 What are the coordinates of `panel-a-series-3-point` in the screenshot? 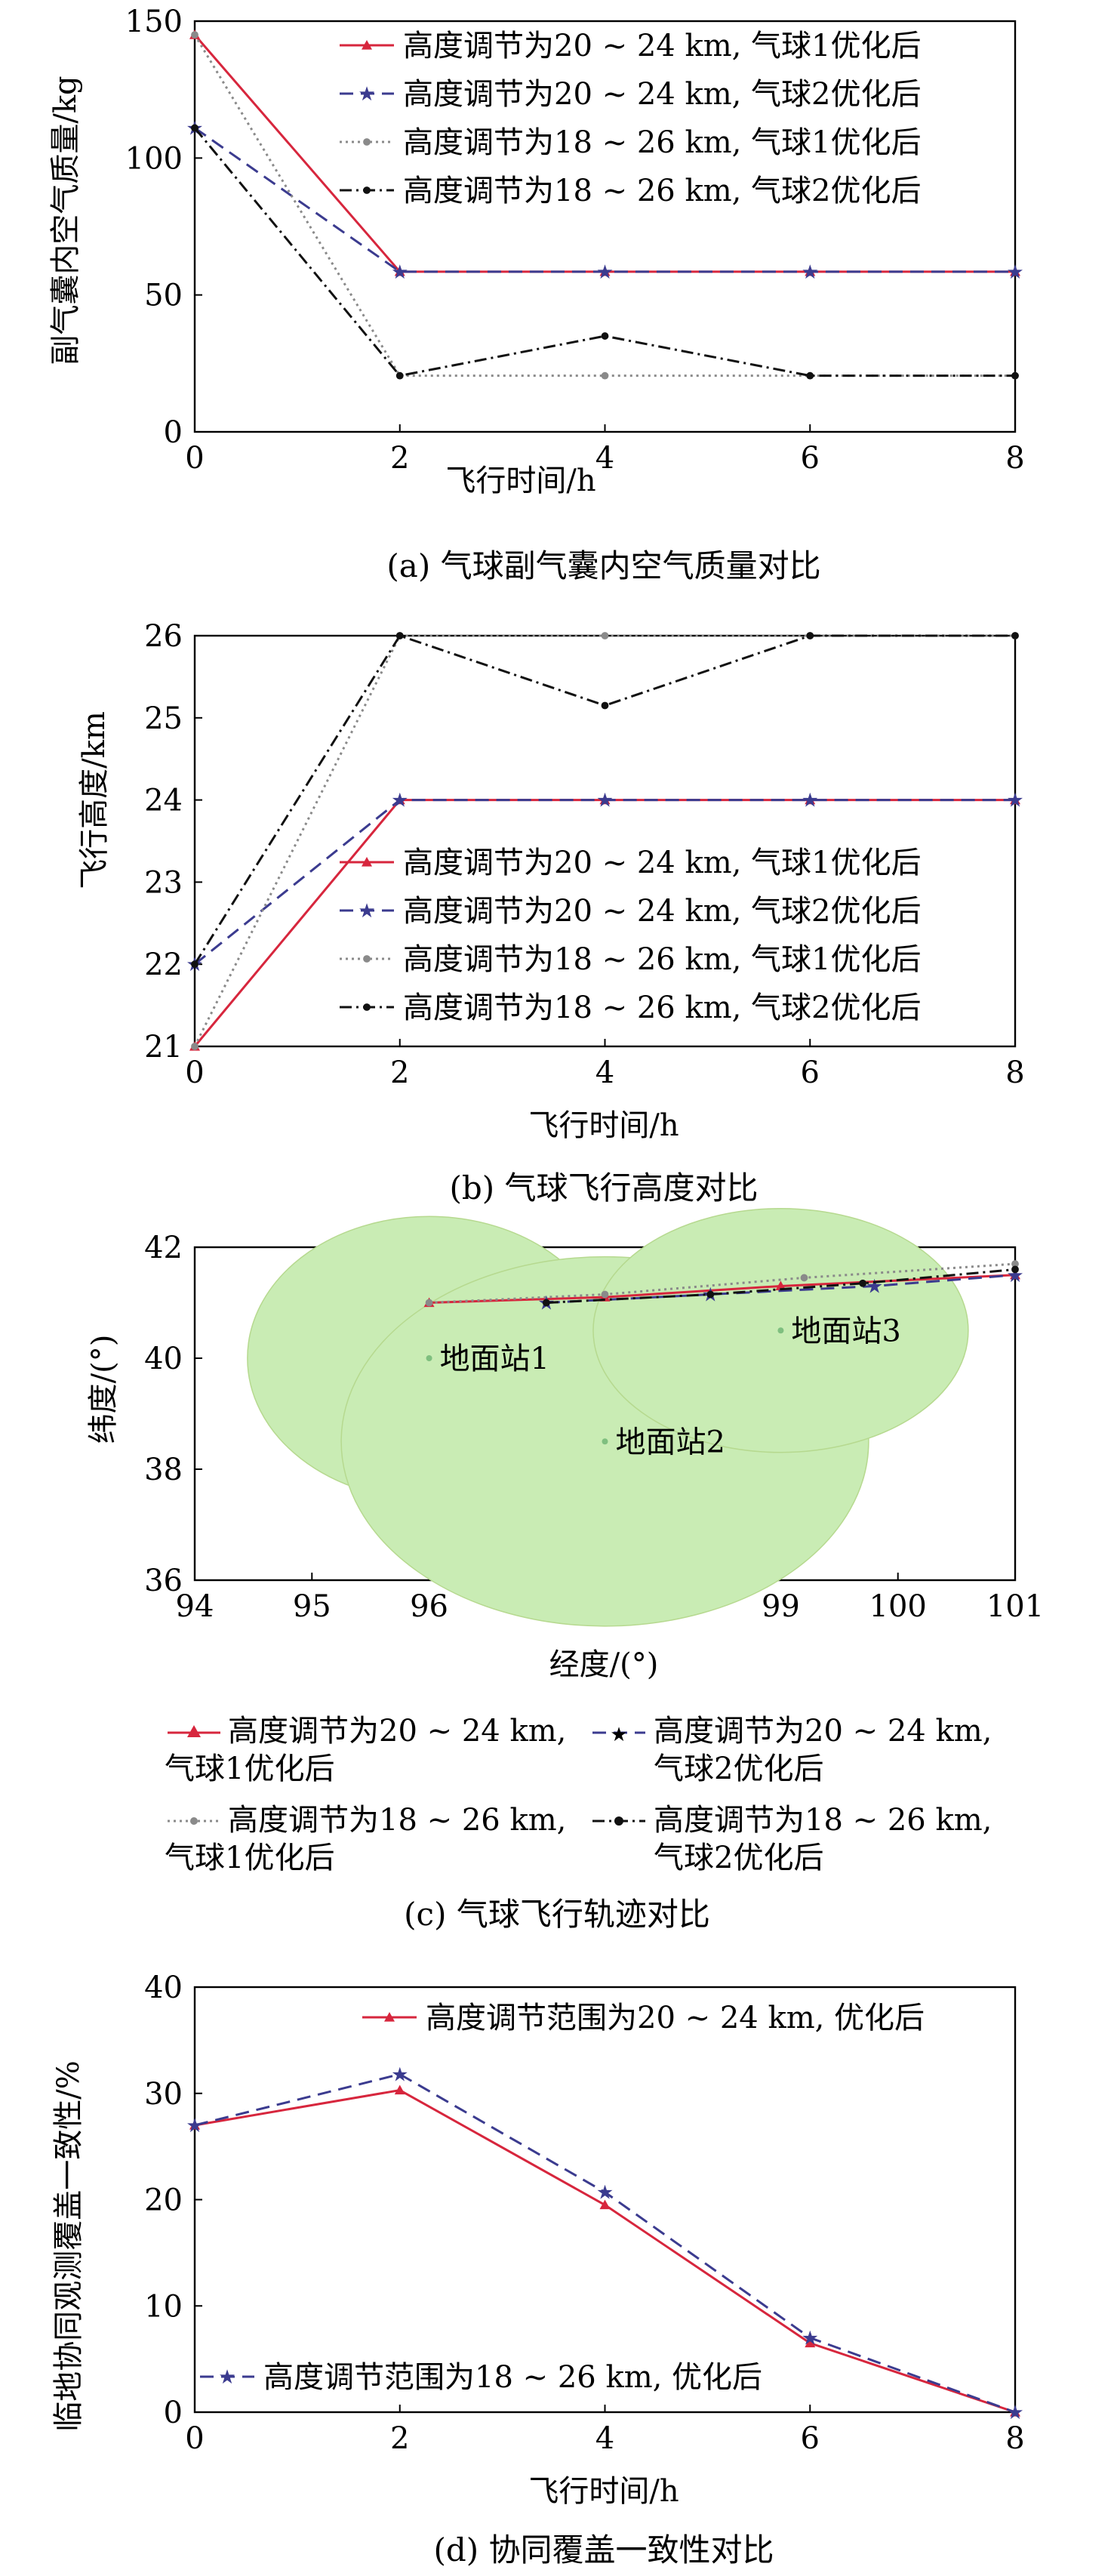 It's located at (605, 375).